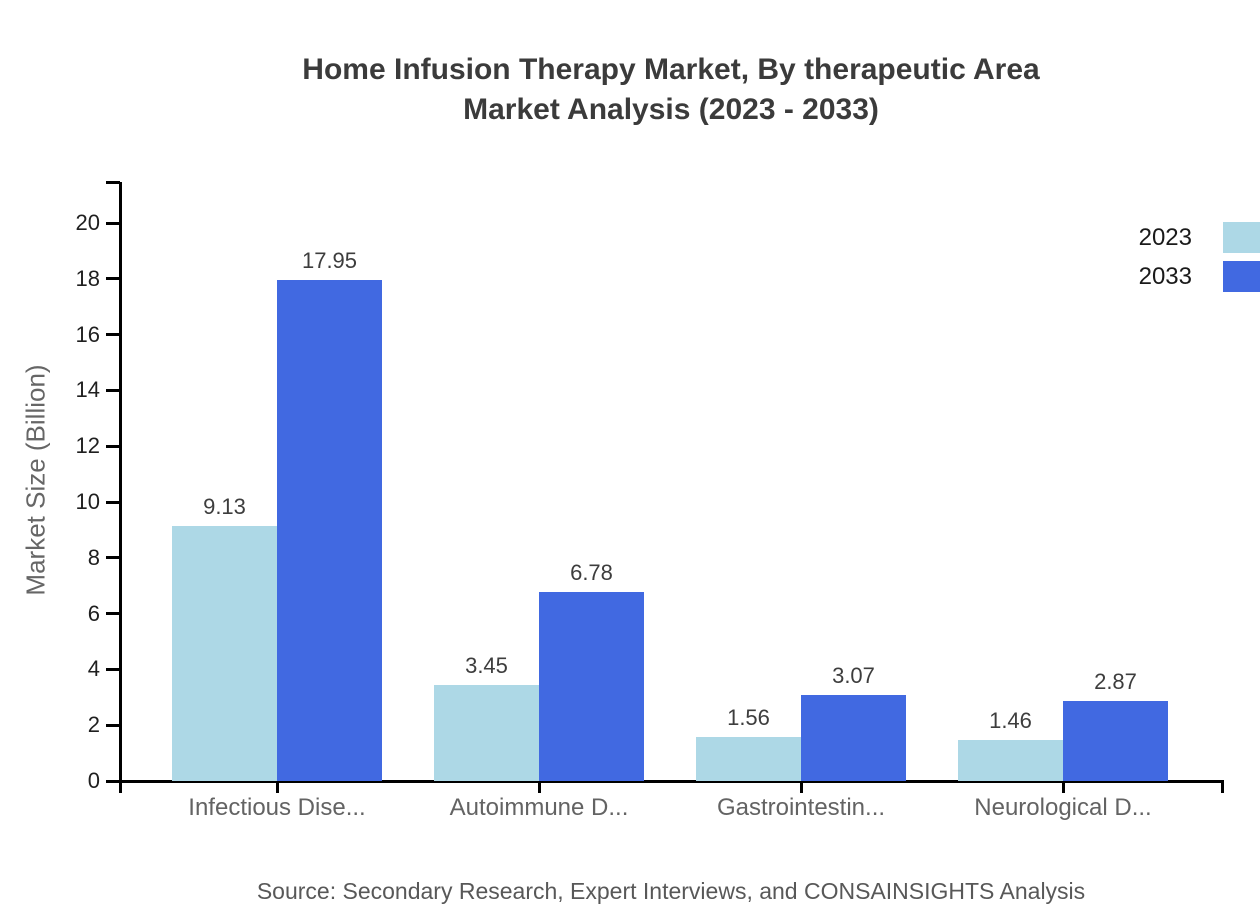 Image resolution: width=1260 pixels, height=920 pixels. What do you see at coordinates (1241, 276) in the screenshot?
I see `legend-swatch-2033` at bounding box center [1241, 276].